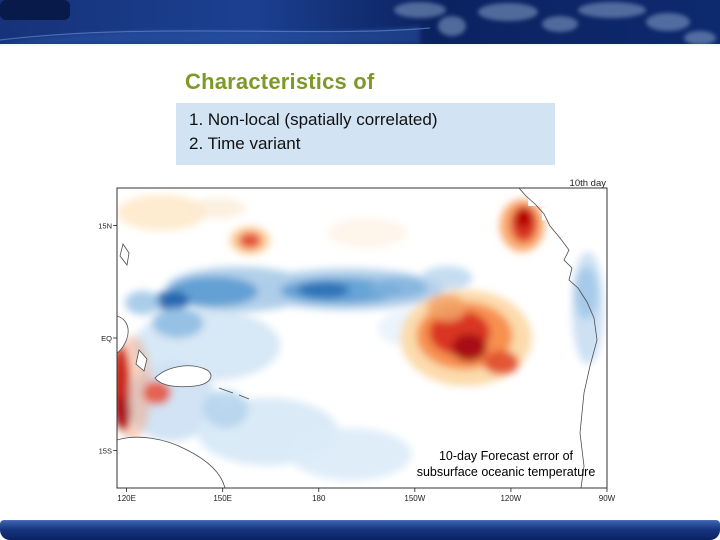  Describe the element at coordinates (106, 338) in the screenshot. I see `y-tick-label: EQ` at that location.